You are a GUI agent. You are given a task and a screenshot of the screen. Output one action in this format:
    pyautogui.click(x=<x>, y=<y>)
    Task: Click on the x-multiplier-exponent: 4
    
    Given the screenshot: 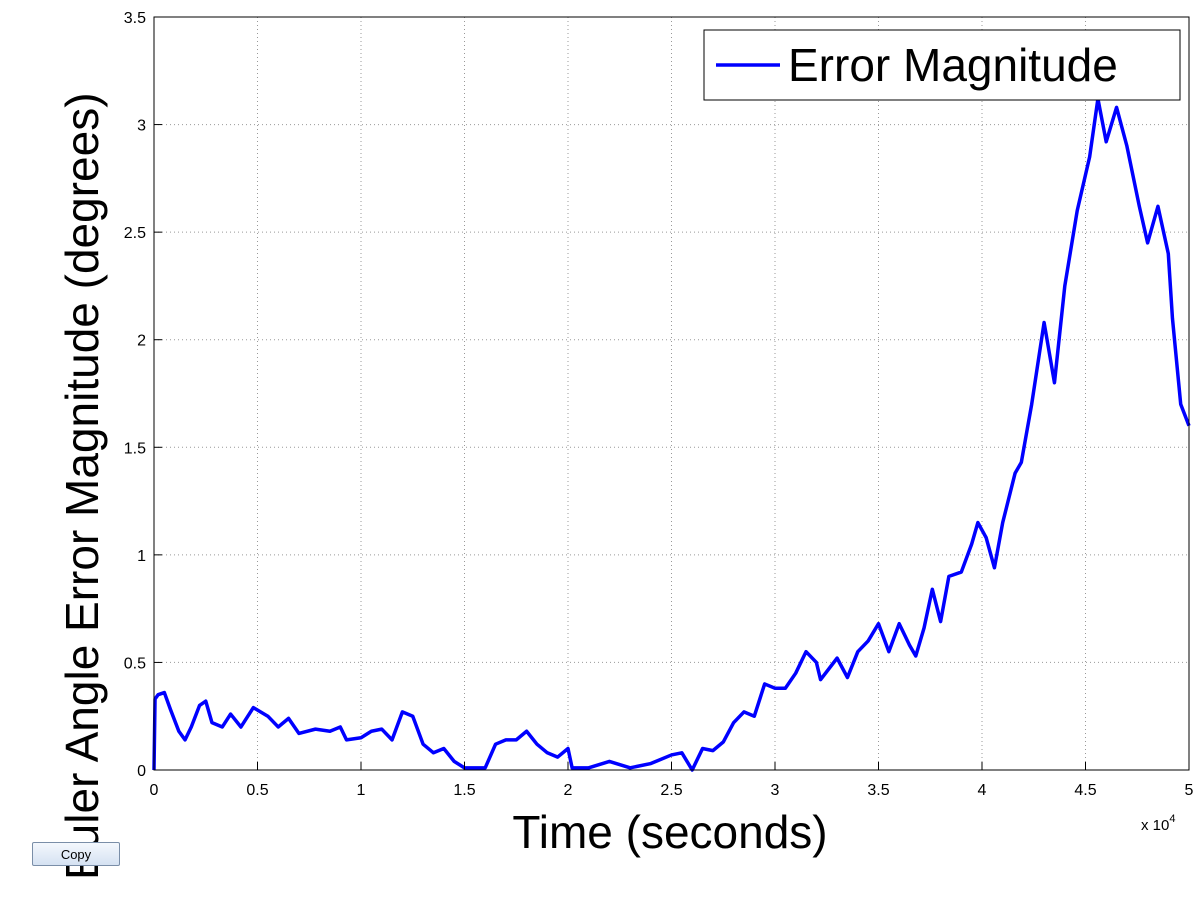 What is the action you would take?
    pyautogui.click(x=1172, y=819)
    